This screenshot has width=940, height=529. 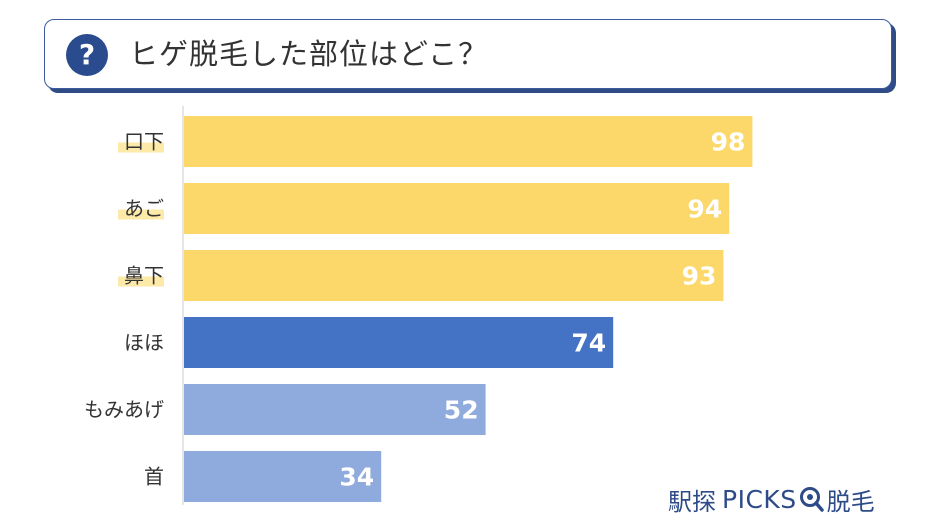 What do you see at coordinates (144, 343) in the screenshot?
I see `category-label-3: ほほ` at bounding box center [144, 343].